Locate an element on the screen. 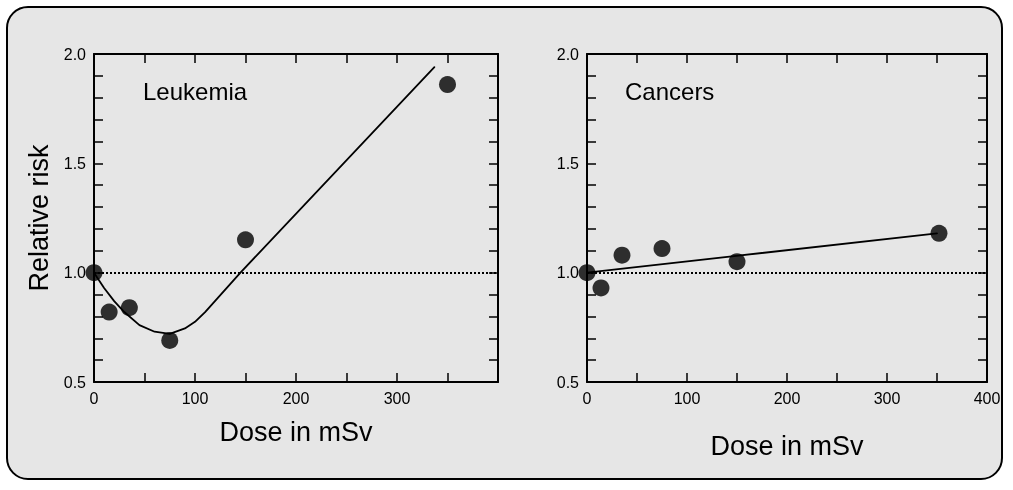 The width and height of the screenshot is (1013, 490). text: Cancers is located at coordinates (670, 91).